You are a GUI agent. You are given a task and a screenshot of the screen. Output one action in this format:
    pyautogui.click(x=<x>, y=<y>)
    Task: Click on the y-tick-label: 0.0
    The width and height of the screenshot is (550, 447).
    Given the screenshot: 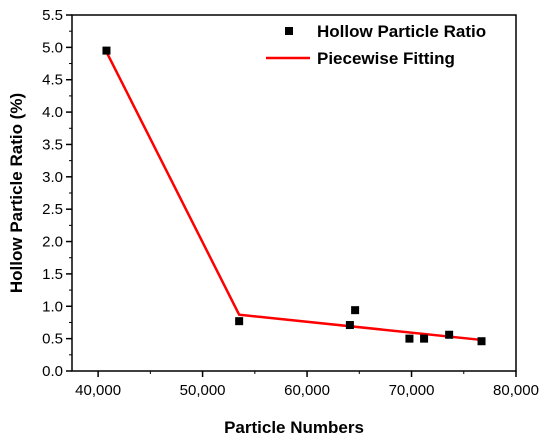 What is the action you would take?
    pyautogui.click(x=52, y=371)
    